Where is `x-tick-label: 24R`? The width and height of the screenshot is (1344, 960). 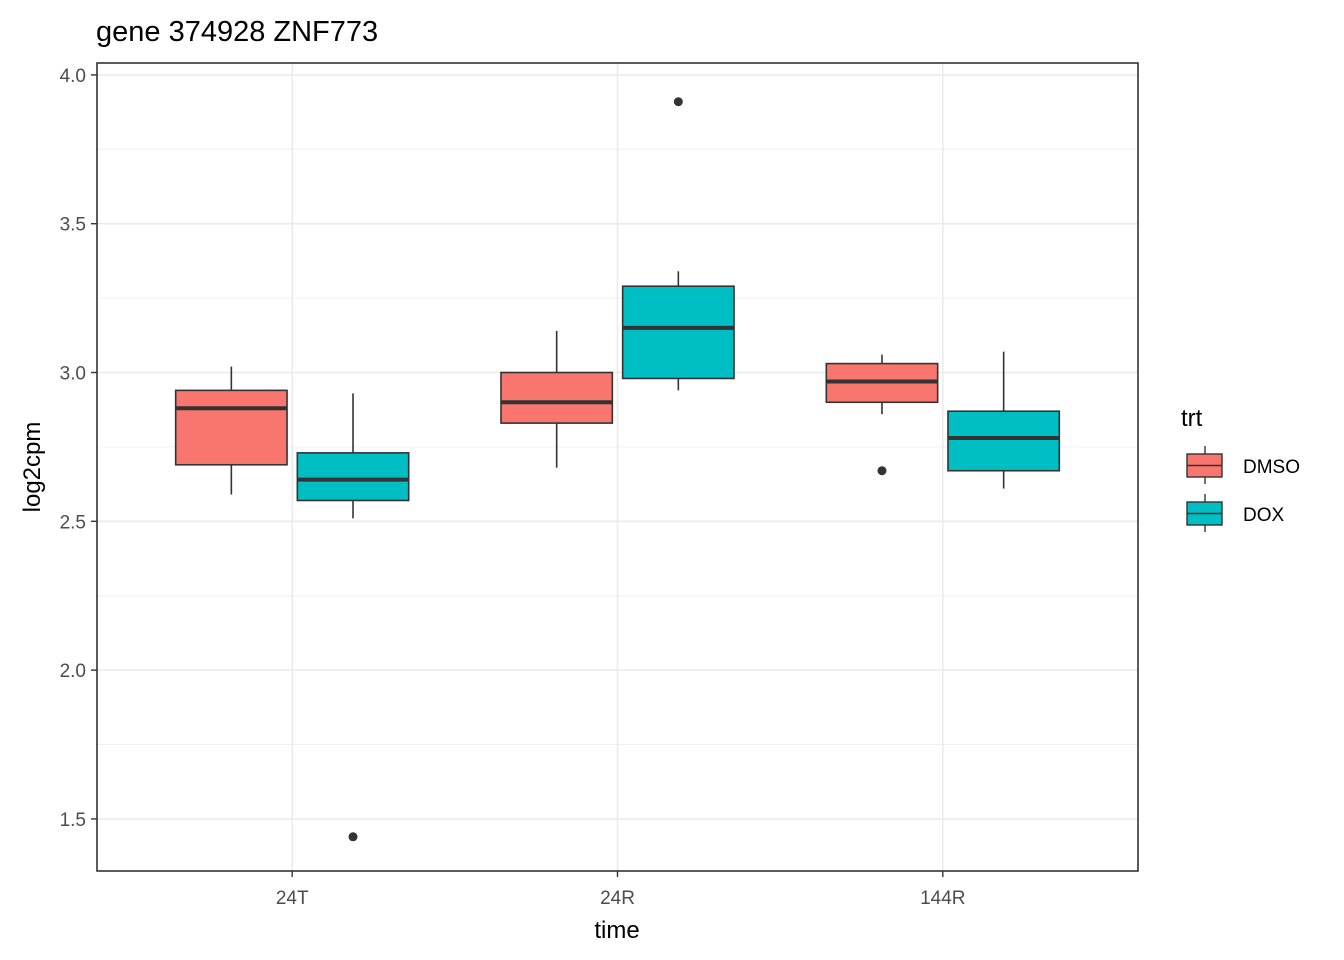
x-tick-label: 24R is located at coordinates (617, 898).